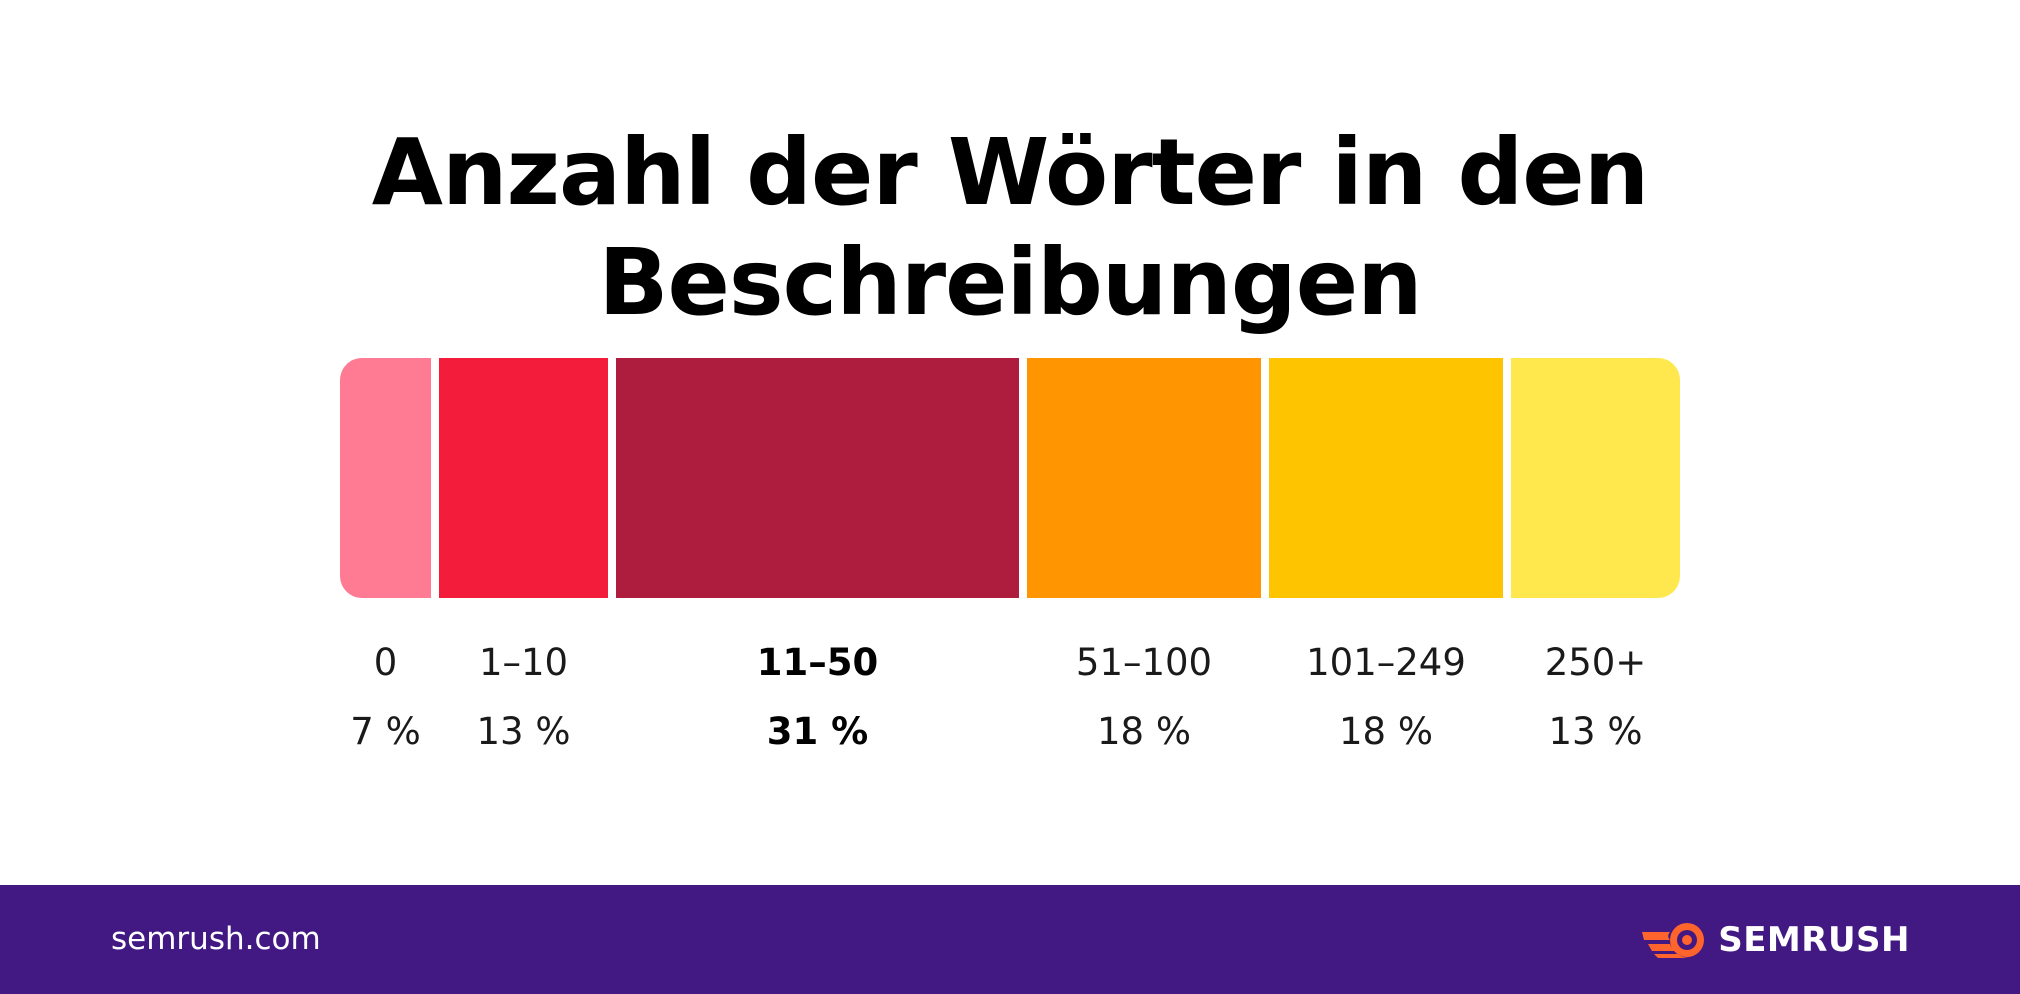 The image size is (2020, 994). Describe the element at coordinates (1010, 939) in the screenshot. I see `footer-bar: semrush.com SEMRUSH` at that location.